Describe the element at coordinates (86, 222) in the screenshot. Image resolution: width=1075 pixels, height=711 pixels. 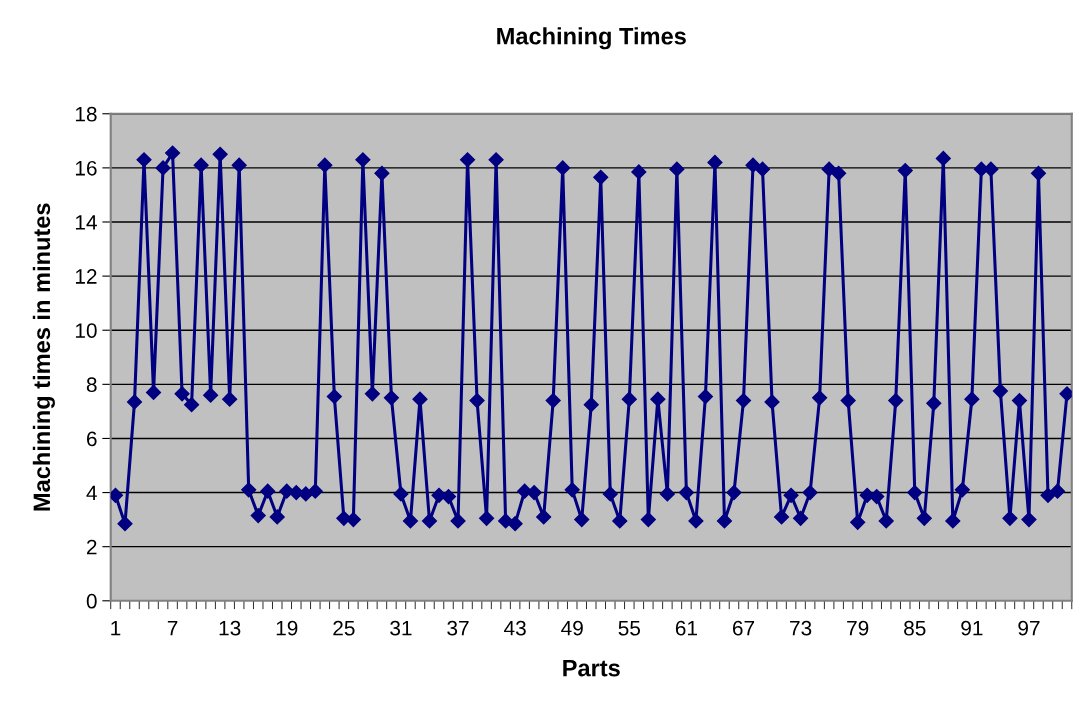
I see `y-tick-label: 14` at that location.